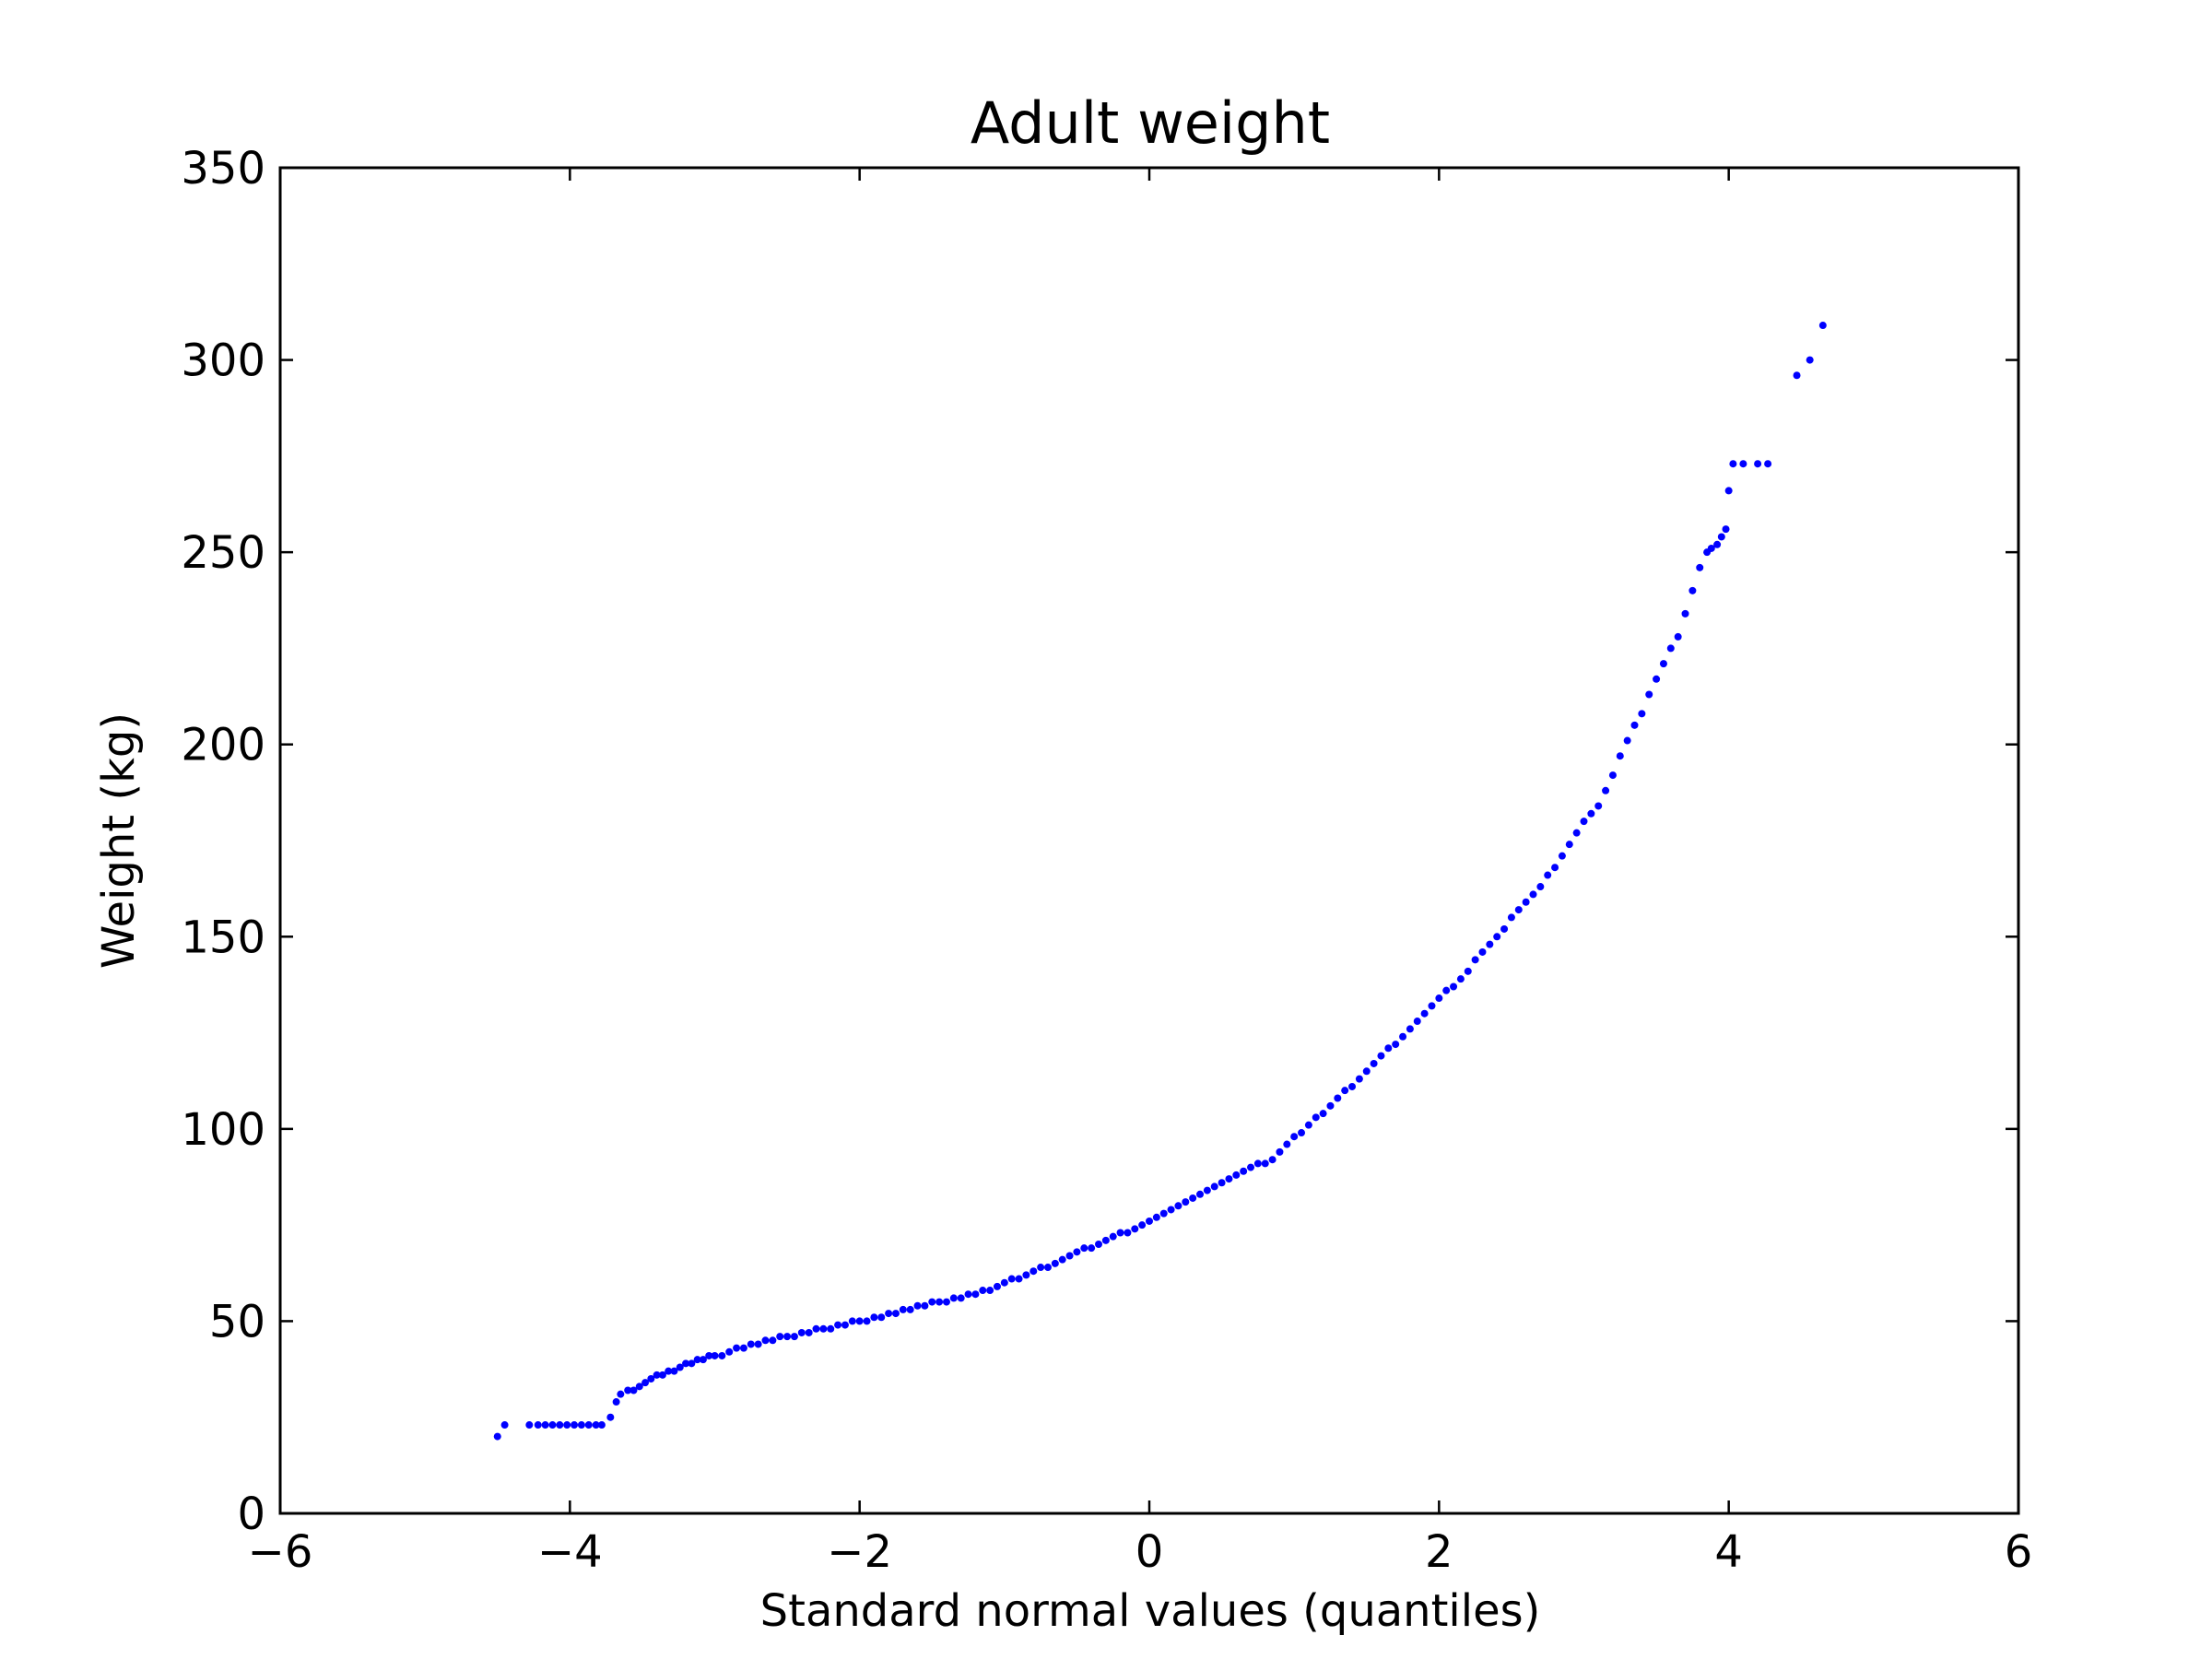  What do you see at coordinates (280, 1552) in the screenshot?
I see `x-tick-label: −6` at bounding box center [280, 1552].